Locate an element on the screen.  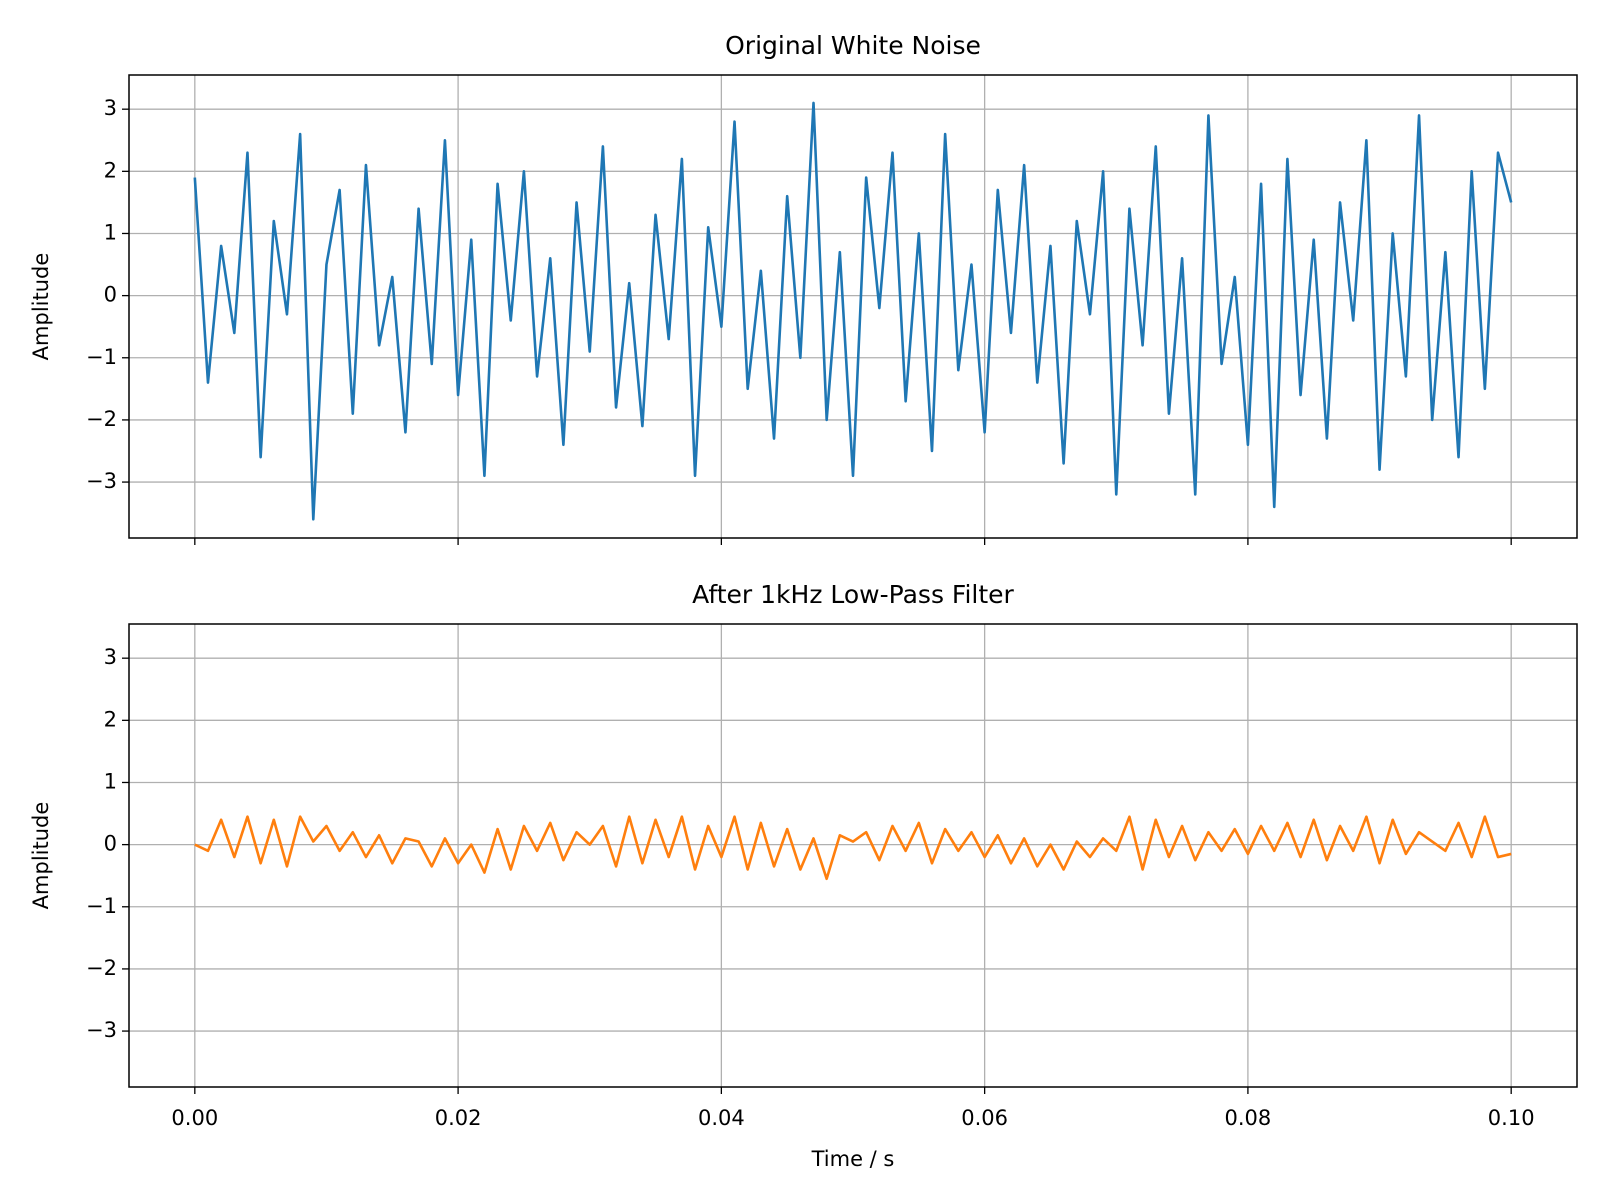
signal-line is located at coordinates (853, 848).